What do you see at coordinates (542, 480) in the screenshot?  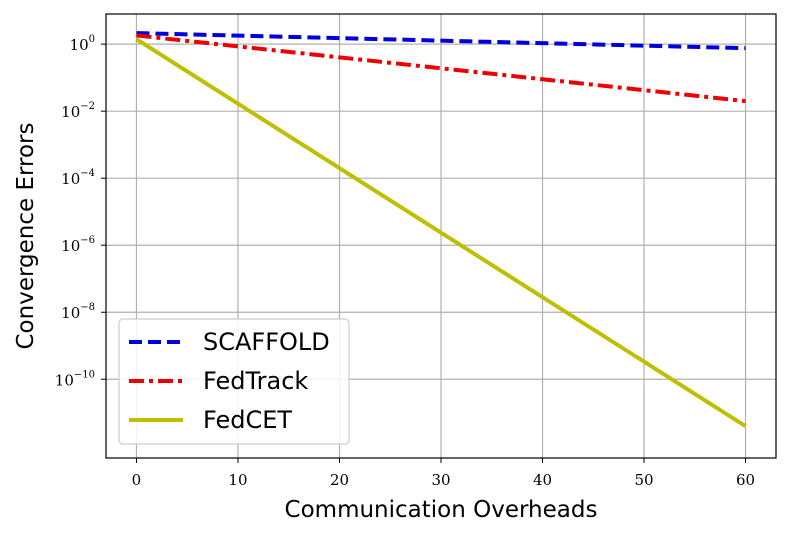 I see `x-tick-label: 40` at bounding box center [542, 480].